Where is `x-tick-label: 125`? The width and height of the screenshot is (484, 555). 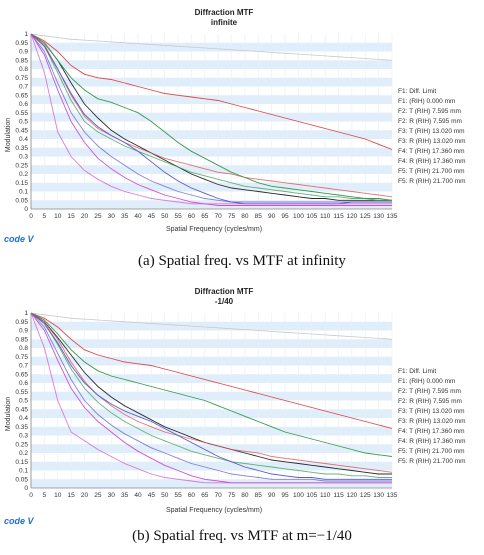
x-tick-label: 125 is located at coordinates (365, 495).